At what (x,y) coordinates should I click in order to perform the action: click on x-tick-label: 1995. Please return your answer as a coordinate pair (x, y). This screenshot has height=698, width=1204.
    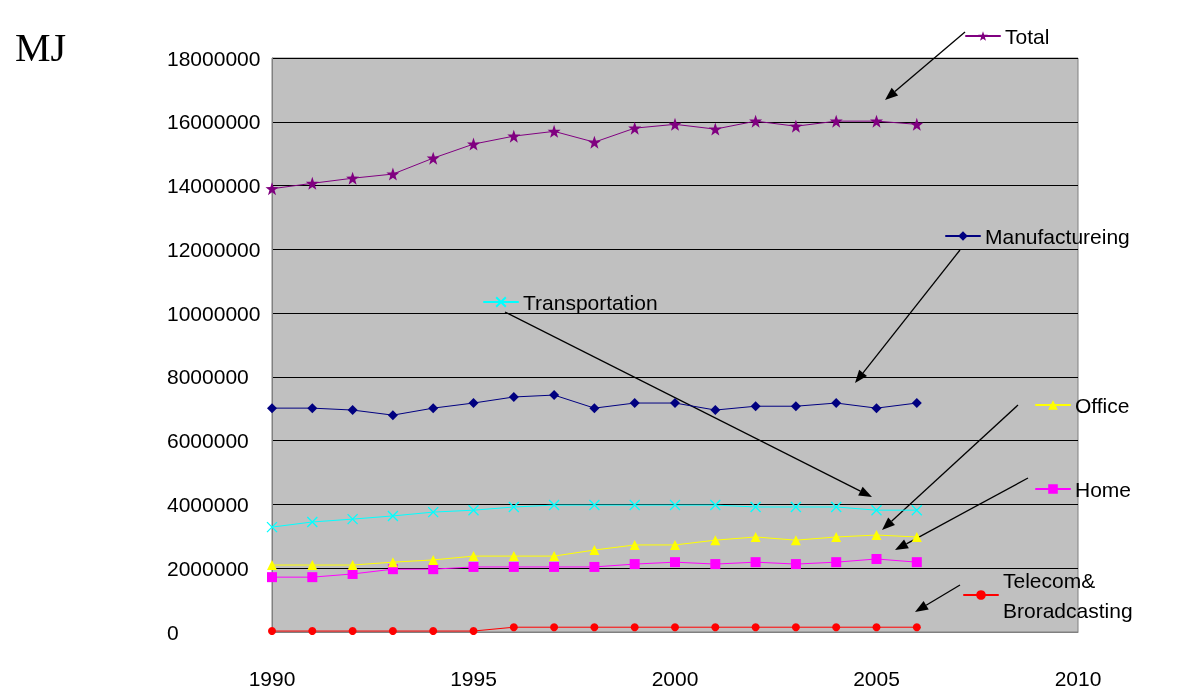
    Looking at the image, I should click on (473, 678).